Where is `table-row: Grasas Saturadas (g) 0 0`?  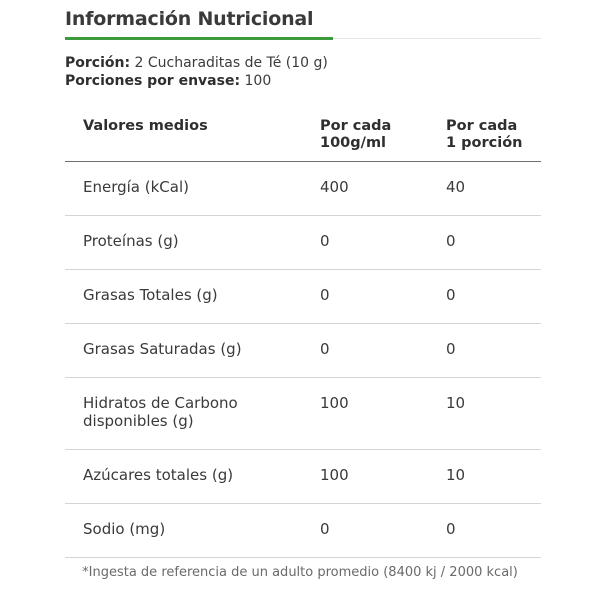 table-row: Grasas Saturadas (g) 0 0 is located at coordinates (303, 350).